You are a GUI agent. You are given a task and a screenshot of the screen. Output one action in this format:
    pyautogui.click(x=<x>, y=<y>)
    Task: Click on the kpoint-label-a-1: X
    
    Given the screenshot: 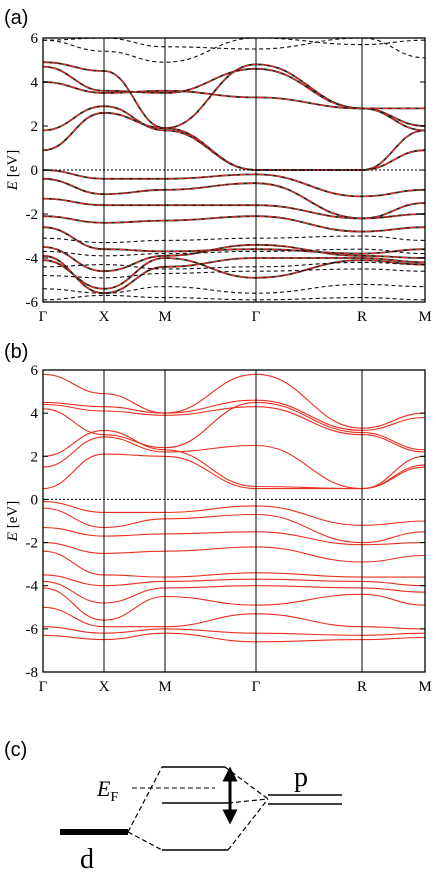 What is the action you would take?
    pyautogui.click(x=104, y=317)
    